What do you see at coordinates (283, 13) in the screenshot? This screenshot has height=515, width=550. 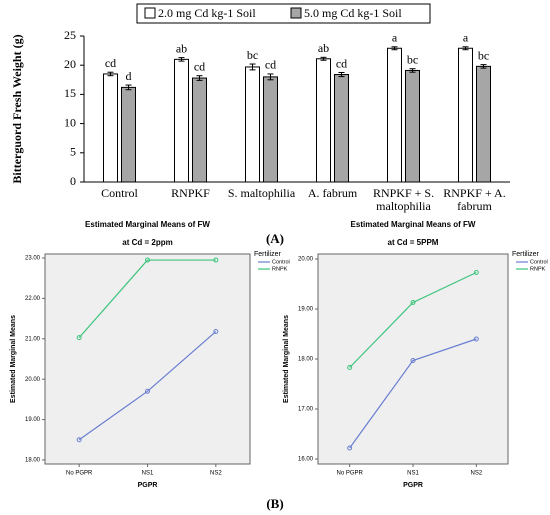 I see `legend-box` at bounding box center [283, 13].